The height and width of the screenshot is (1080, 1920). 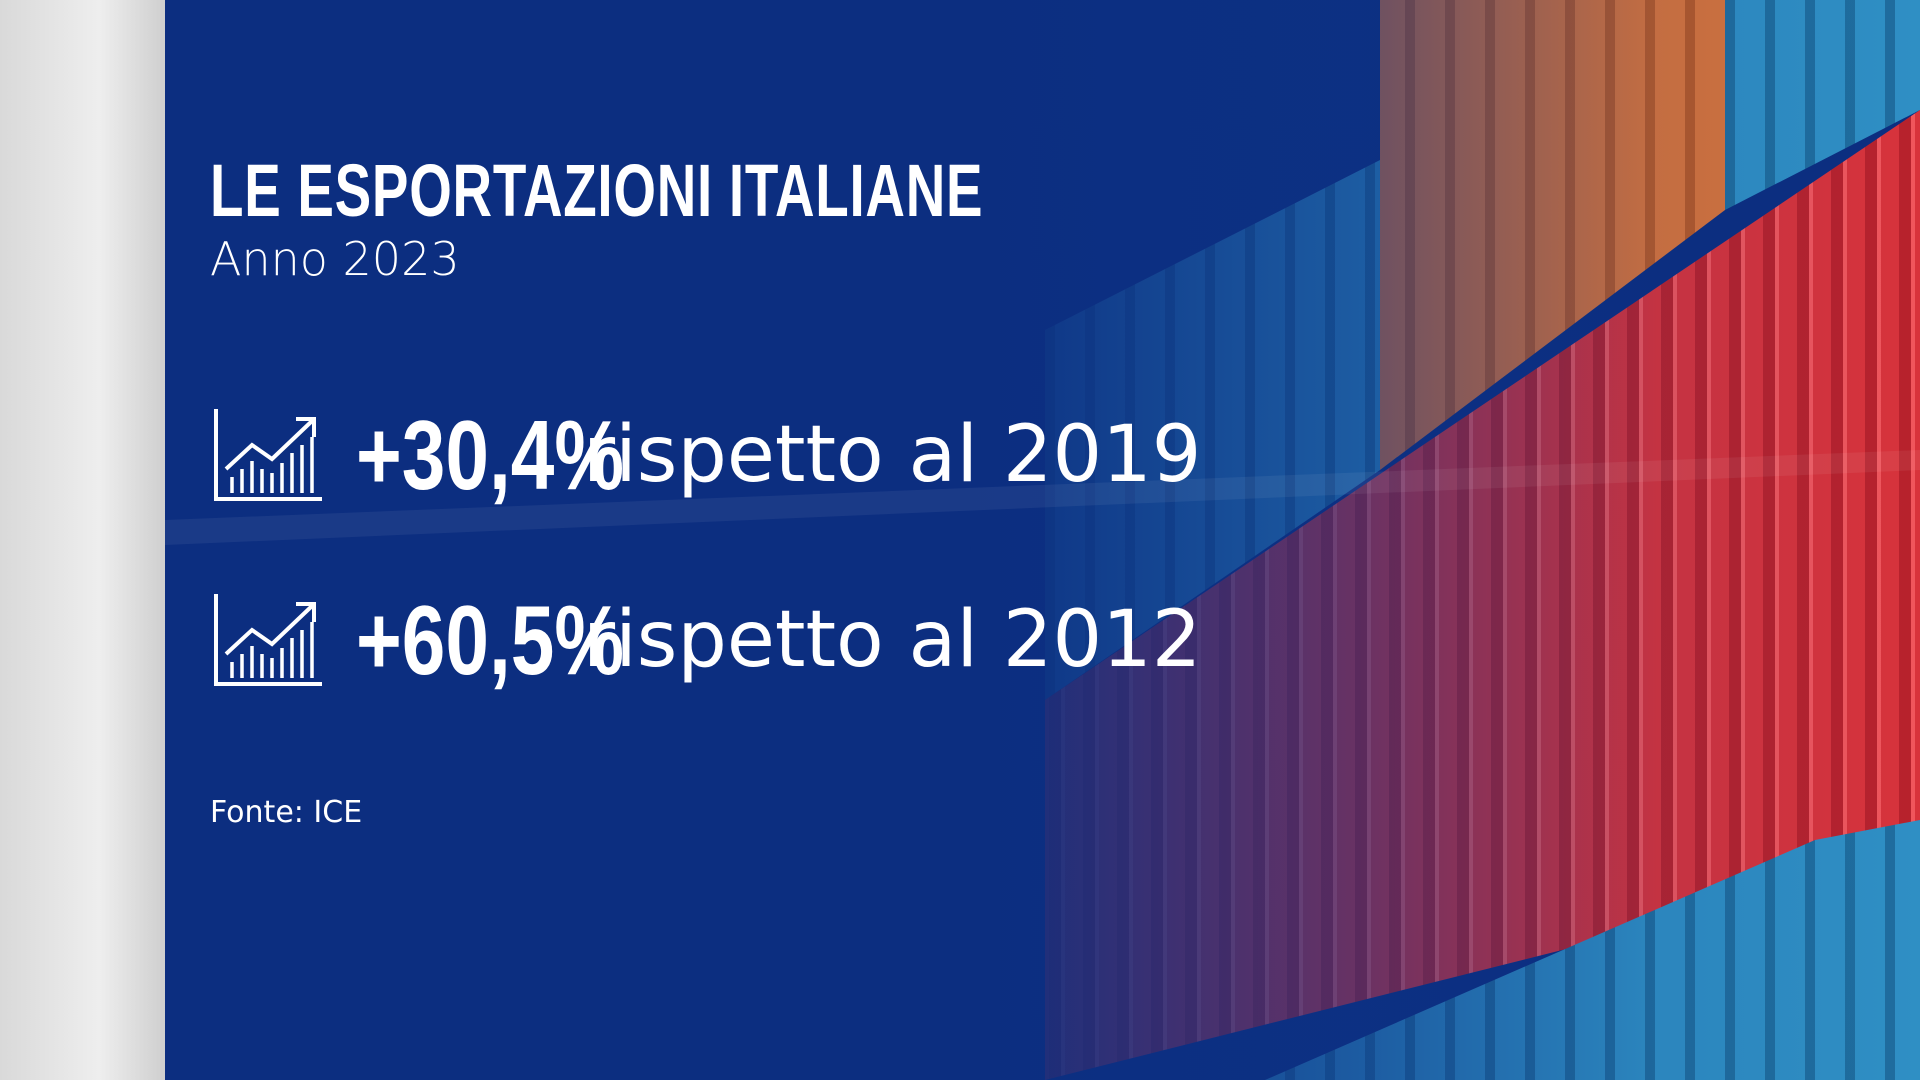 What do you see at coordinates (490, 454) in the screenshot?
I see `stat-value: +30,4%` at bounding box center [490, 454].